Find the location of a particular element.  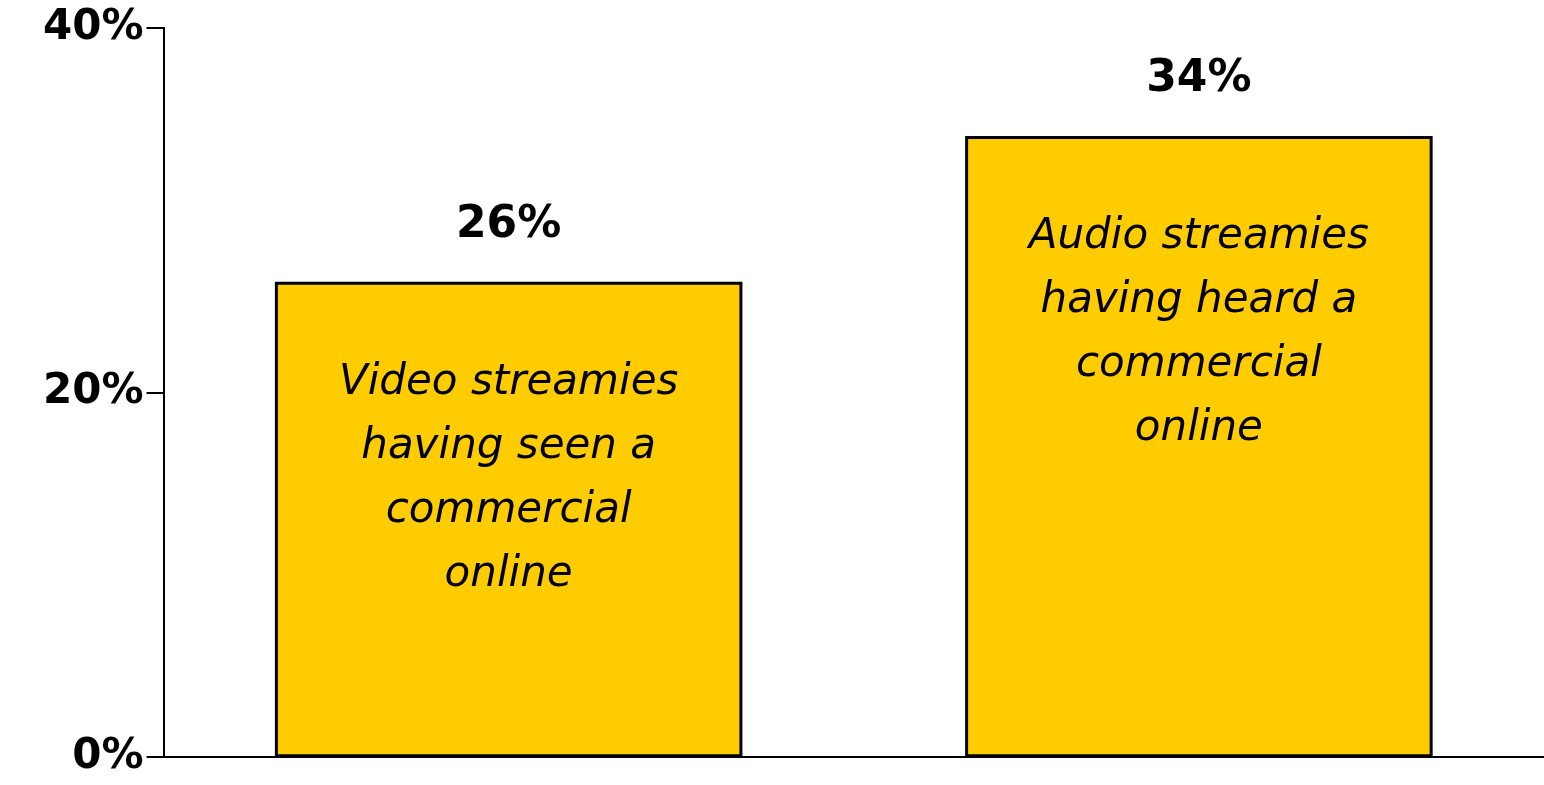

y-tick-label: 20% is located at coordinates (93, 389).